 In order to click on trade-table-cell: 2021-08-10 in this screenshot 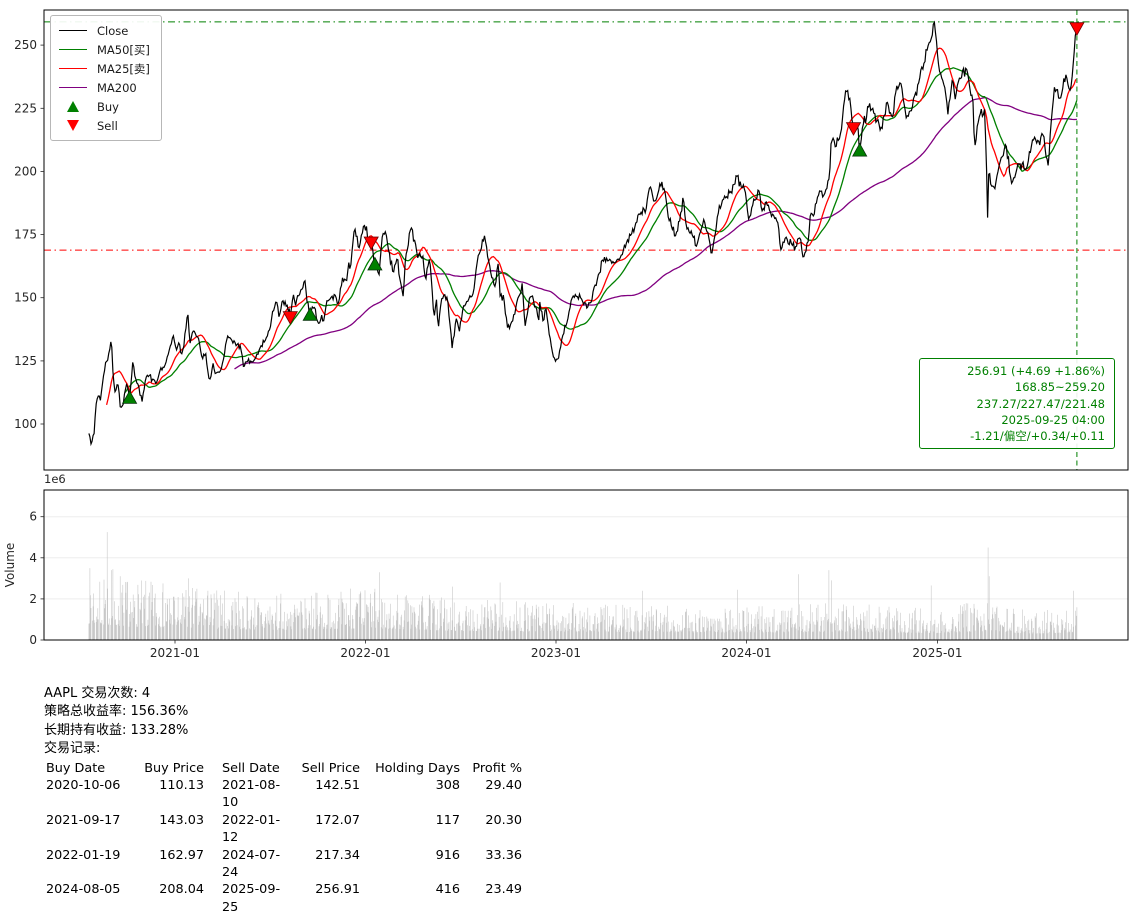, I will do `click(251, 794)`.